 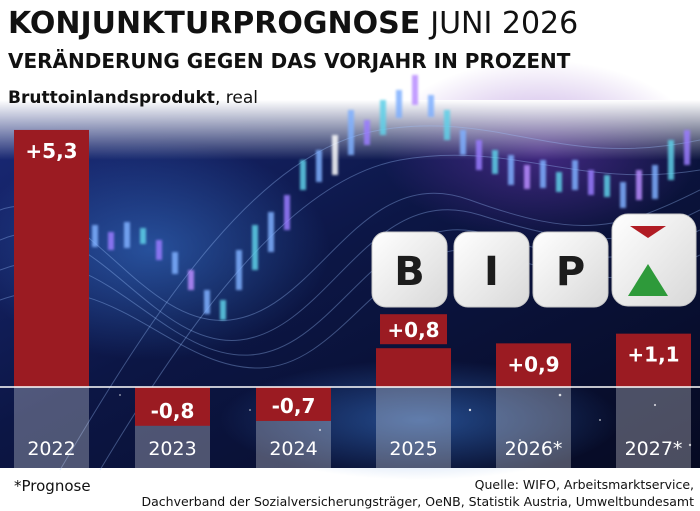 I want to click on column-panel-2027, so click(x=653, y=427).